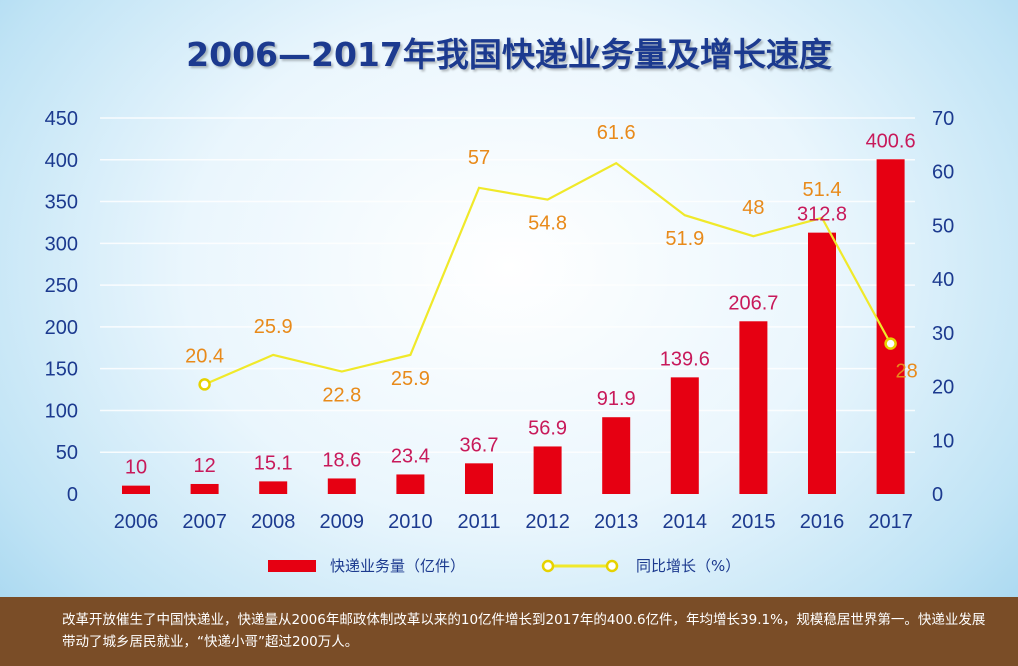  What do you see at coordinates (273, 463) in the screenshot?
I see `bar-value-label: 15.1` at bounding box center [273, 463].